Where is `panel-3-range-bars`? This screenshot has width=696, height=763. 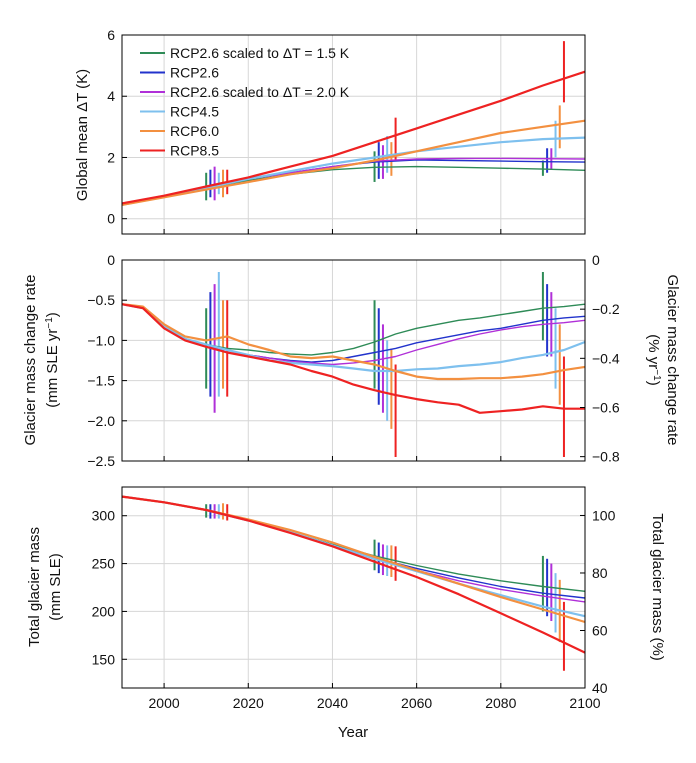 panel-3-range-bars is located at coordinates (385, 587).